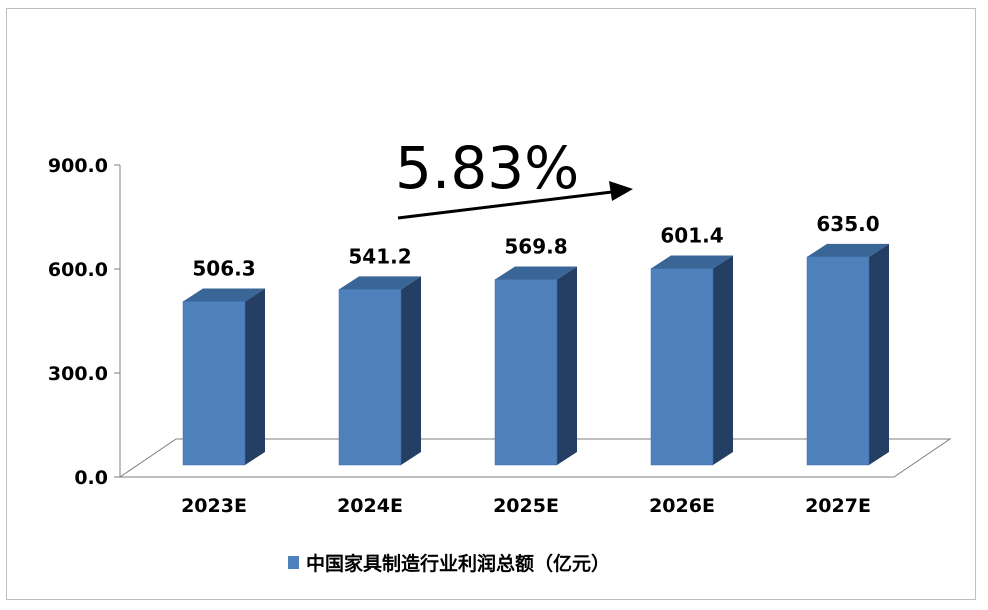  I want to click on growth-rate-label: 5.83%, so click(487, 168).